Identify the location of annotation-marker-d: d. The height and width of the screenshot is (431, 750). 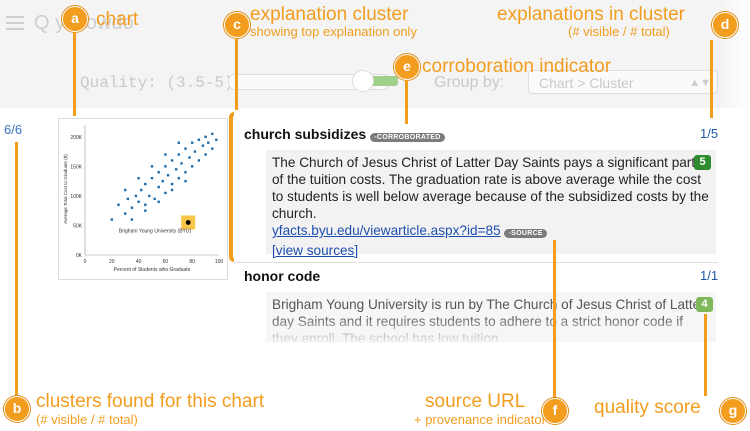
(725, 25).